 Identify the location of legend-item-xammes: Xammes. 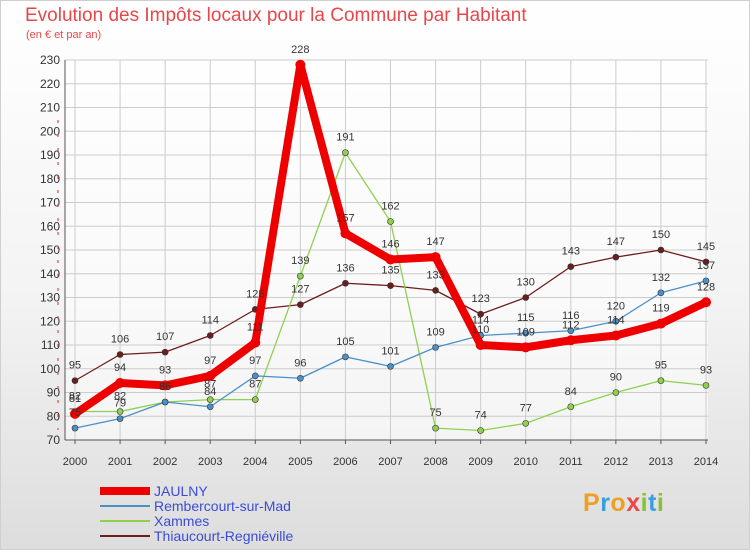
(230, 521).